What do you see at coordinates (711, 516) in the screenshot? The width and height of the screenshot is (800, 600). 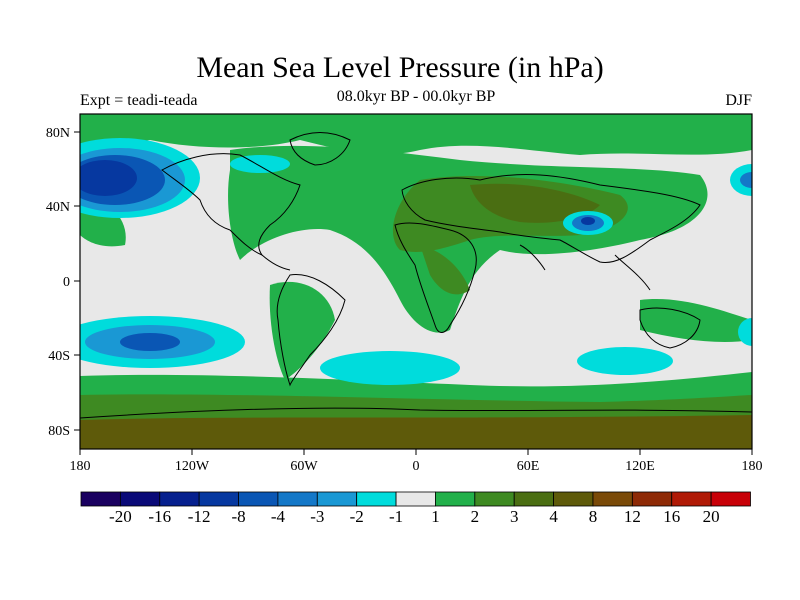 I see `colorbar-label: 20` at bounding box center [711, 516].